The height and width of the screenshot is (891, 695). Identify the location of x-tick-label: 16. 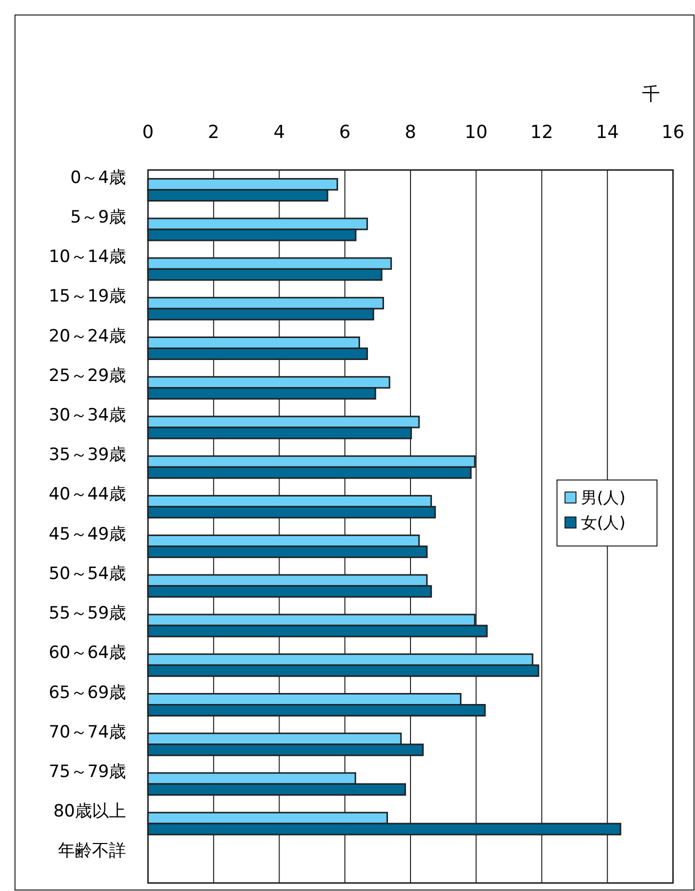
(673, 132).